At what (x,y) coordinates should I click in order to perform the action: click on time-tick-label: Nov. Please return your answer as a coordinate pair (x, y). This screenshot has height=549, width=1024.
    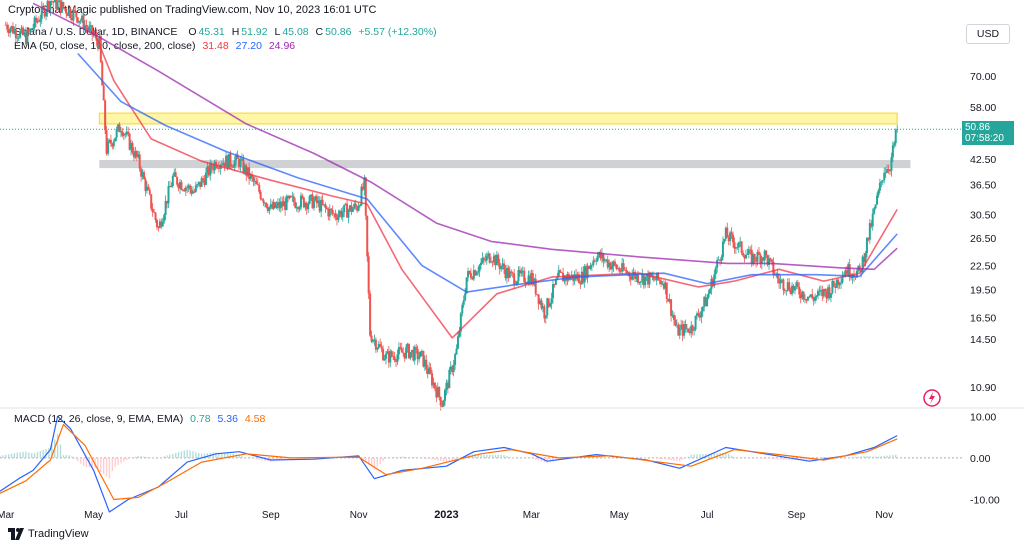
    Looking at the image, I should click on (359, 515).